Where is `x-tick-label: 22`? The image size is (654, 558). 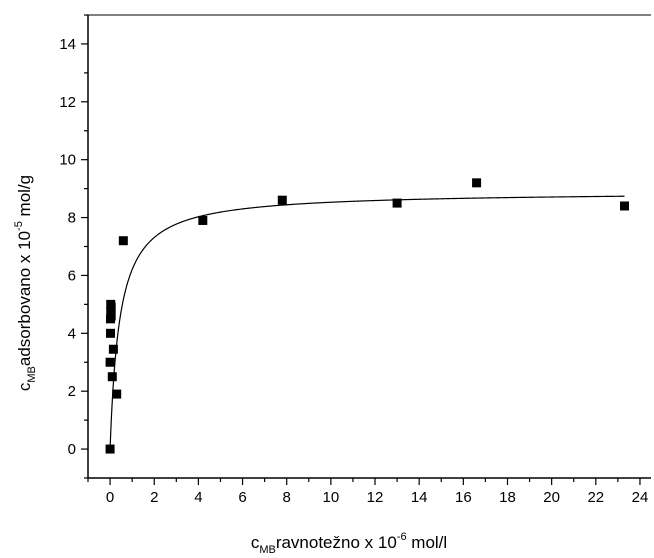
x-tick-label: 22 is located at coordinates (595, 497).